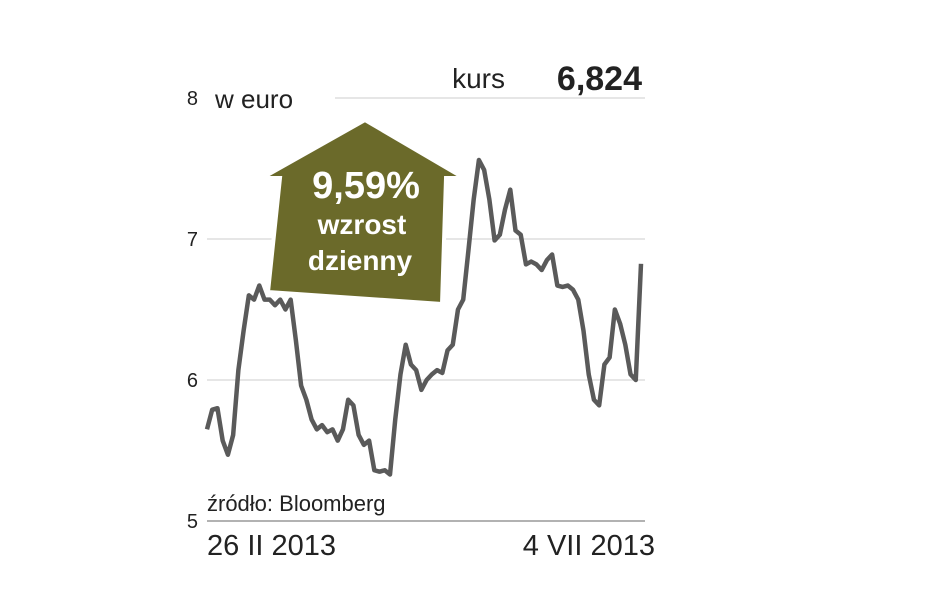 The width and height of the screenshot is (948, 593). What do you see at coordinates (478, 78) in the screenshot?
I see `kurs-label: kurs` at bounding box center [478, 78].